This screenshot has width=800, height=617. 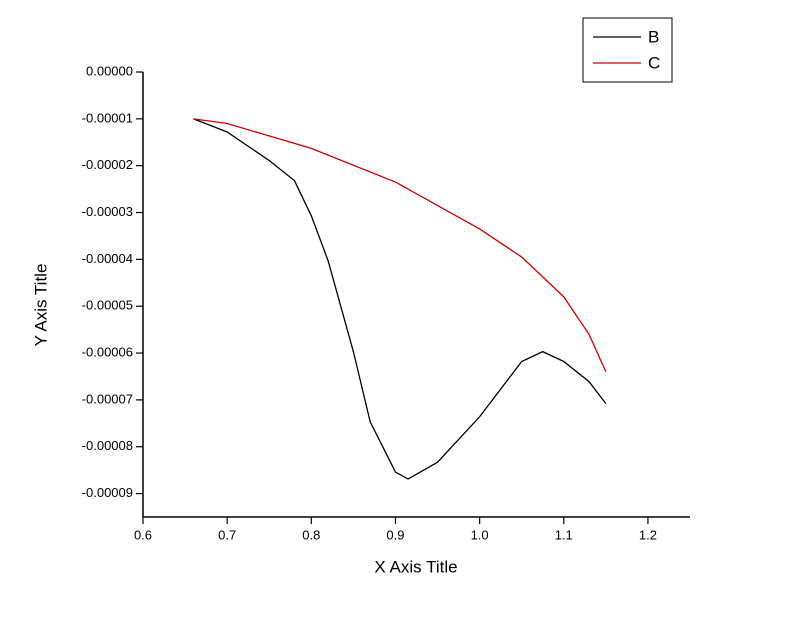 I want to click on x-axis-title: X Axis Title, so click(x=415, y=566).